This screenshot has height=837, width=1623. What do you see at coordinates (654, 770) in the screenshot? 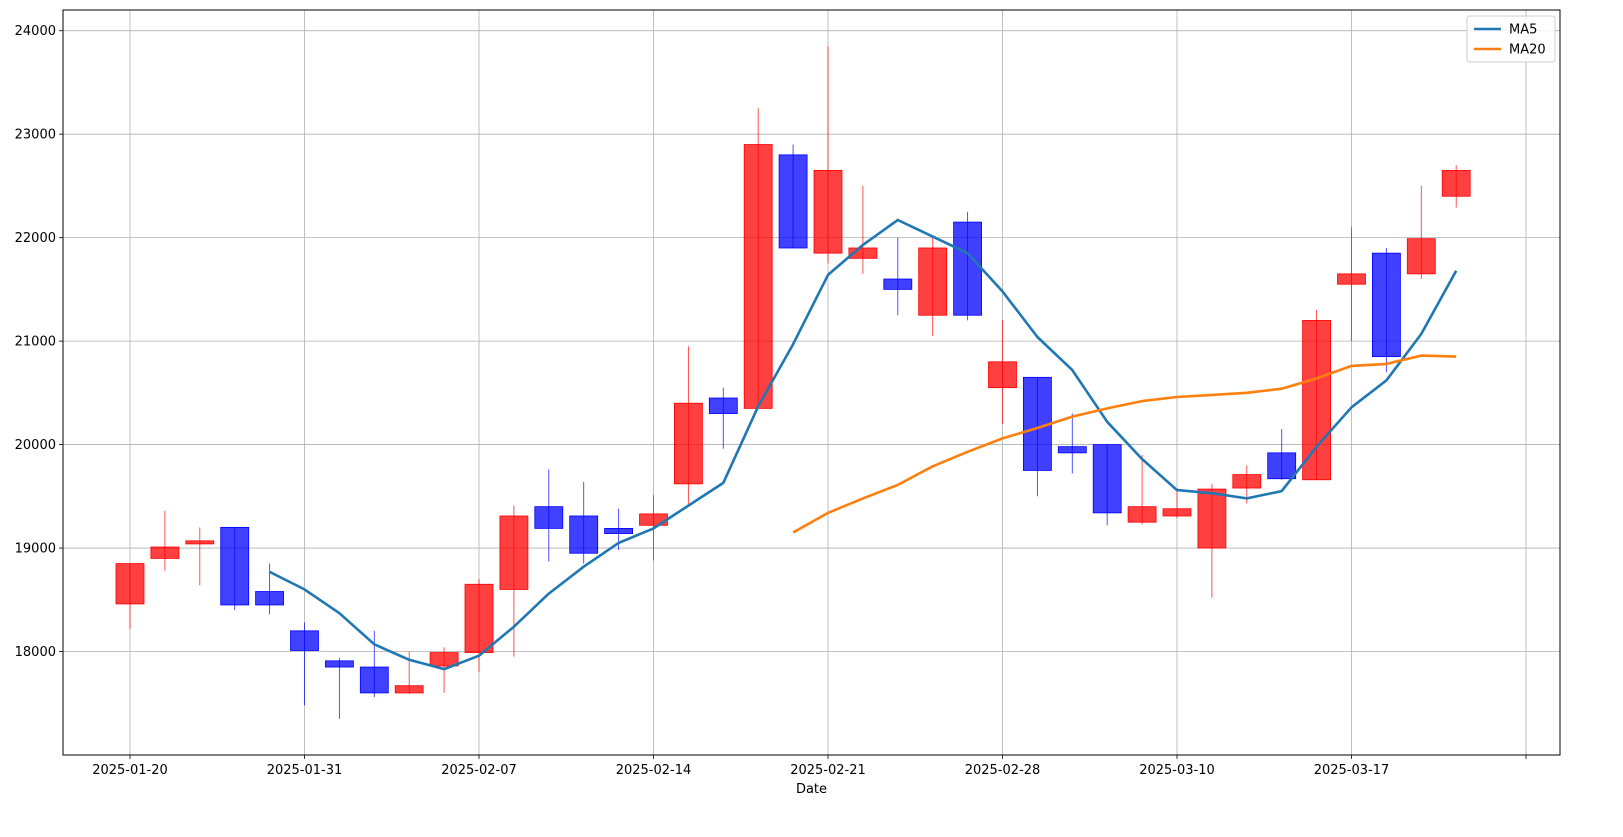
I see `x-tick-label: 2025-02-14` at bounding box center [654, 770].